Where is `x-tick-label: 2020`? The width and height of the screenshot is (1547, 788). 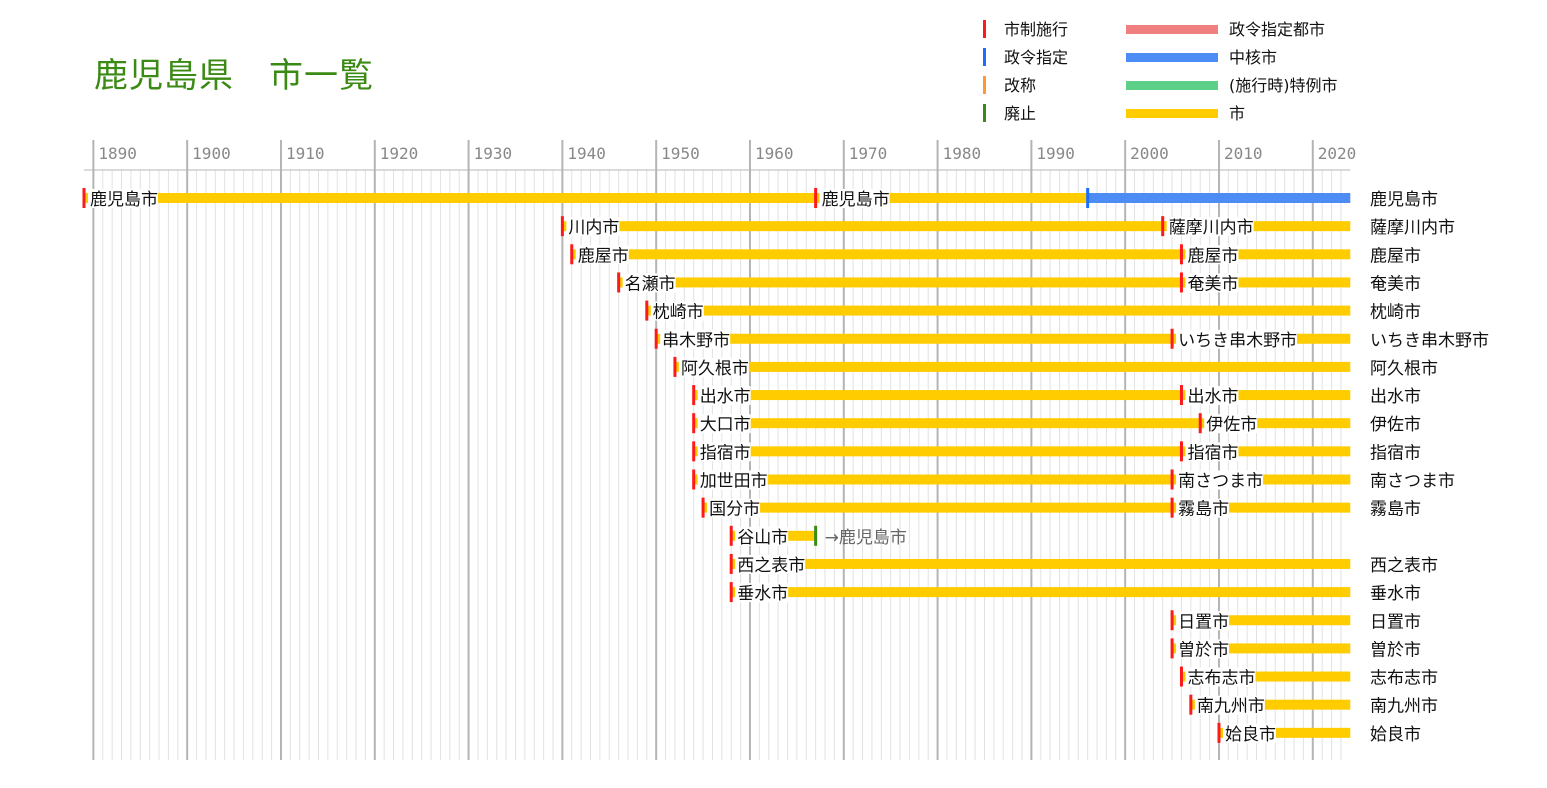
x-tick-label: 2020 is located at coordinates (1337, 153).